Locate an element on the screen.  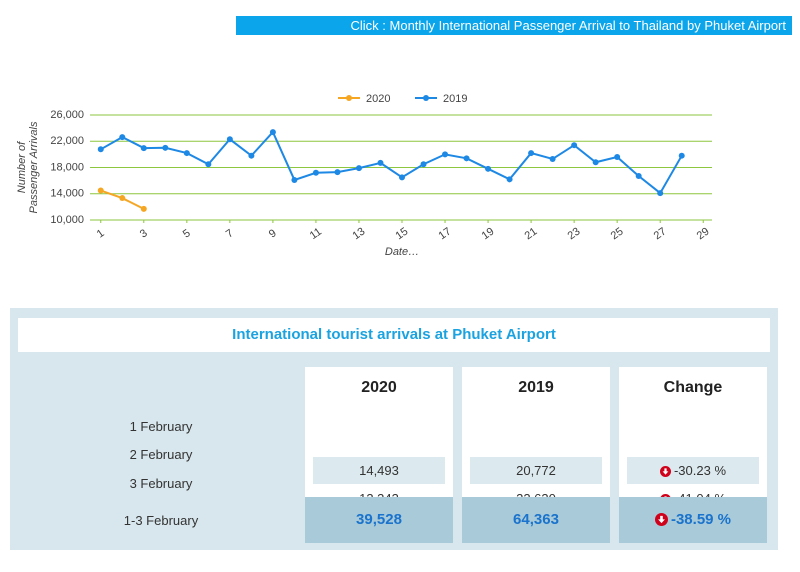
y-tick-label: 14,000 is located at coordinates (67, 194).